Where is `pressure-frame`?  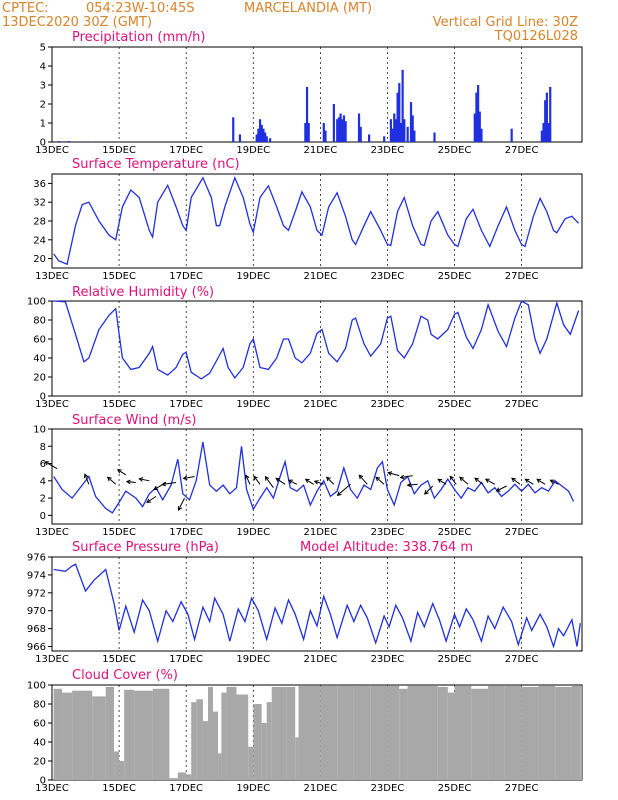
pressure-frame is located at coordinates (317, 604).